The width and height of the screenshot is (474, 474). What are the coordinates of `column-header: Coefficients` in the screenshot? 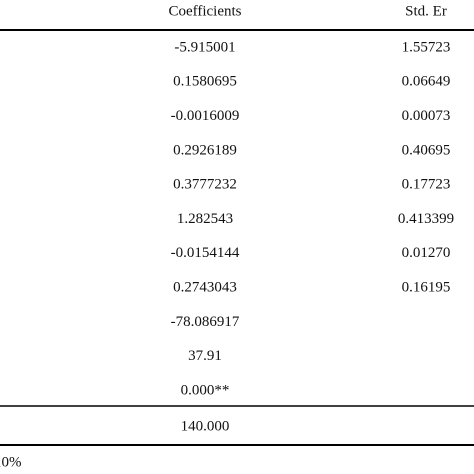 It's located at (204, 11).